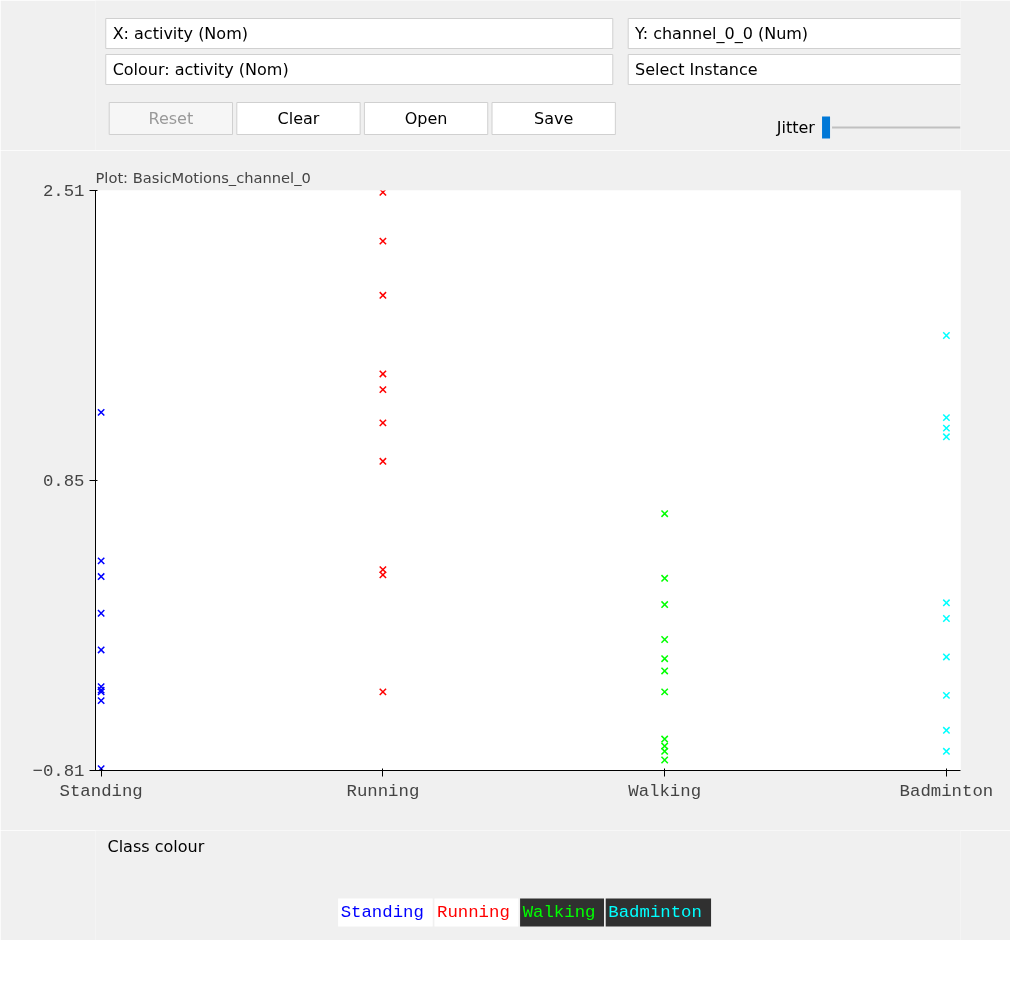 The width and height of the screenshot is (1026, 981). Describe the element at coordinates (200, 69) in the screenshot. I see `text: Colour: activity (Nom)` at that location.